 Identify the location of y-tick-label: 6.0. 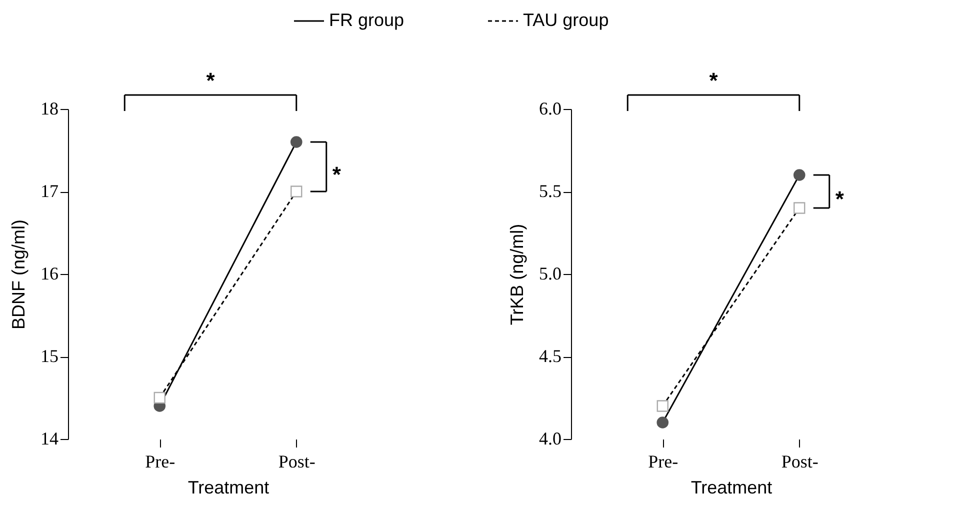
(550, 108).